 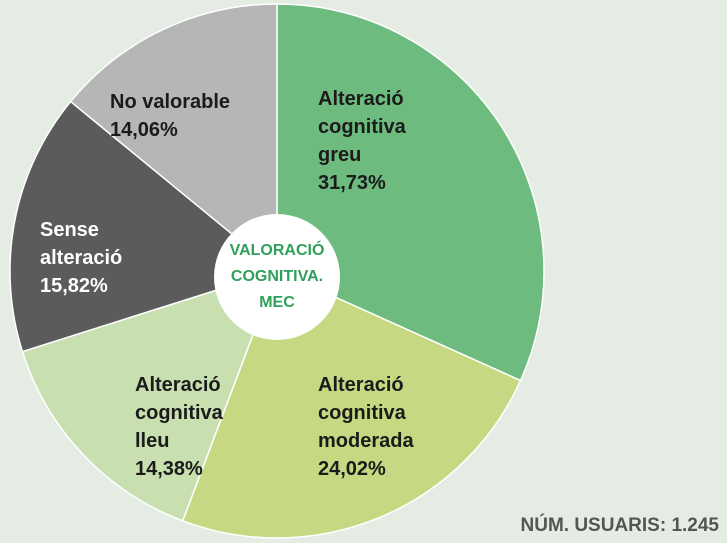 What do you see at coordinates (620, 525) in the screenshot?
I see `note: NÚM. USUARIS: 1.245` at bounding box center [620, 525].